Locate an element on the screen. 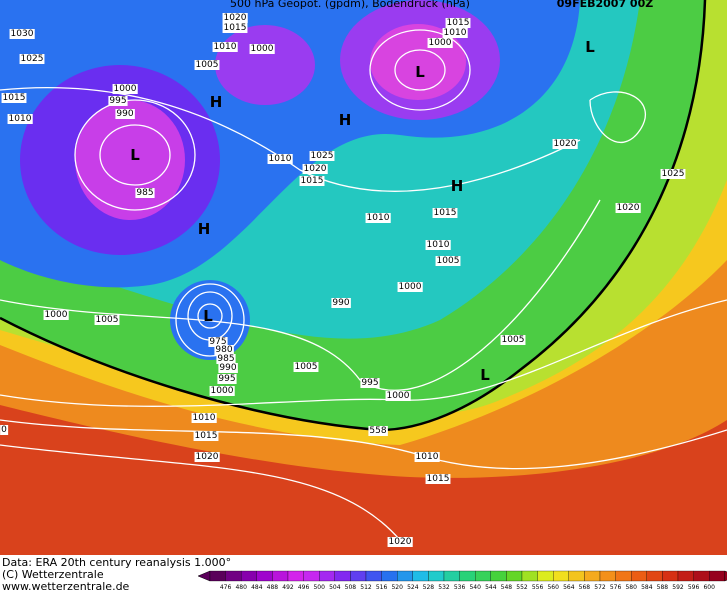 Image resolution: width=727 pixels, height=593 pixels. colorbar-label: 492 is located at coordinates (288, 587).